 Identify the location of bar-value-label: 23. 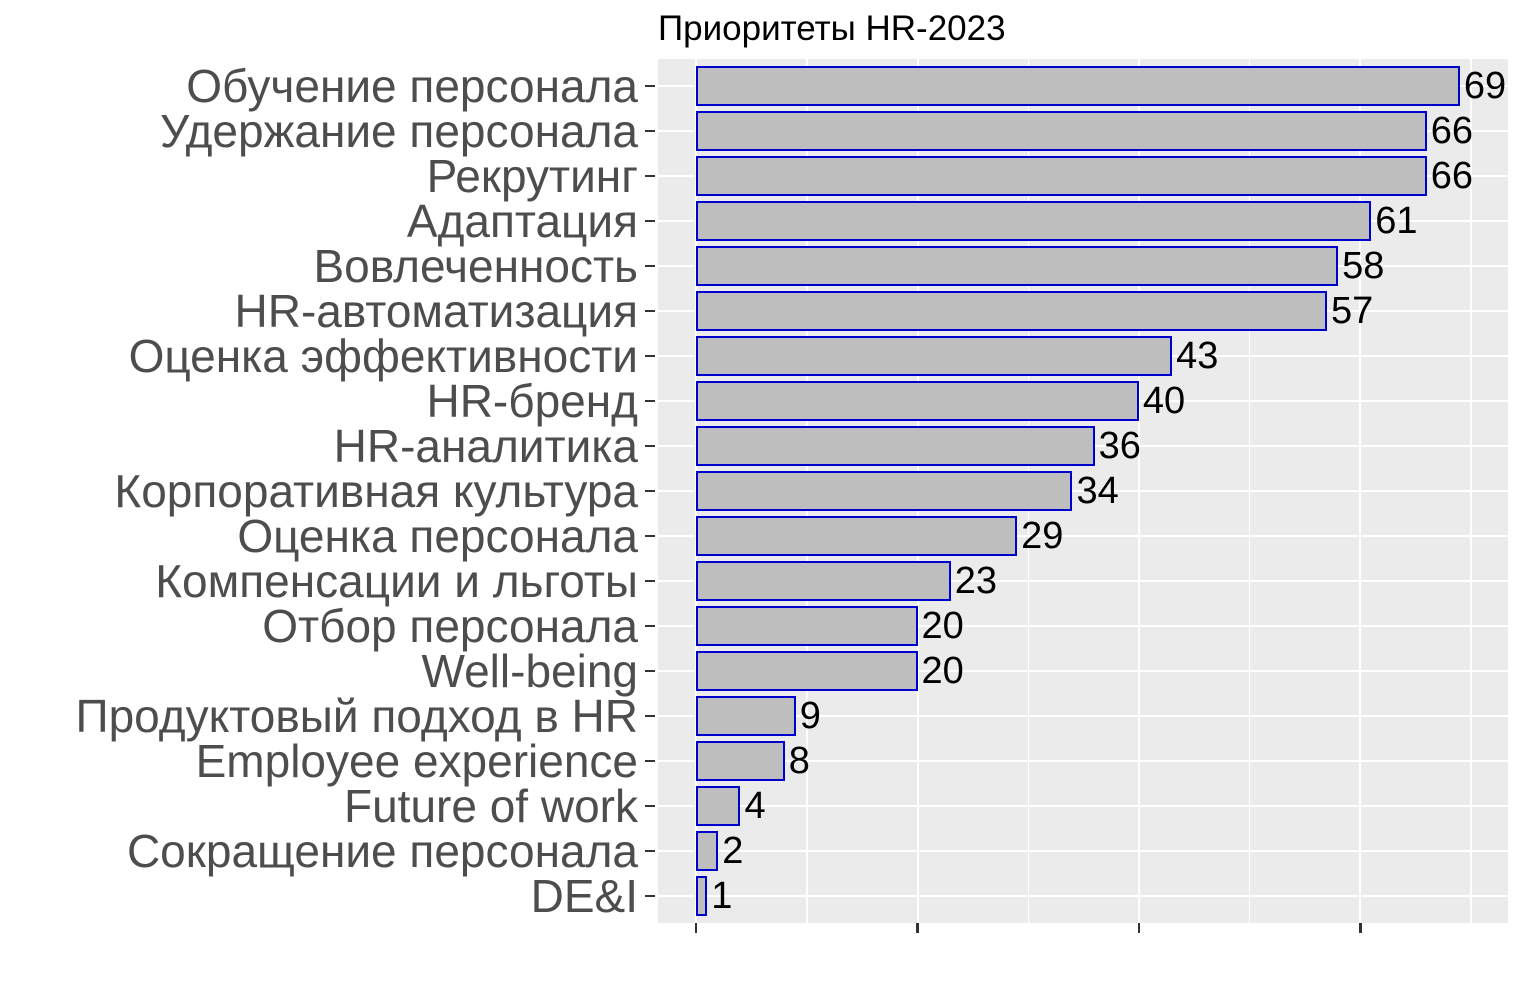
(975, 581).